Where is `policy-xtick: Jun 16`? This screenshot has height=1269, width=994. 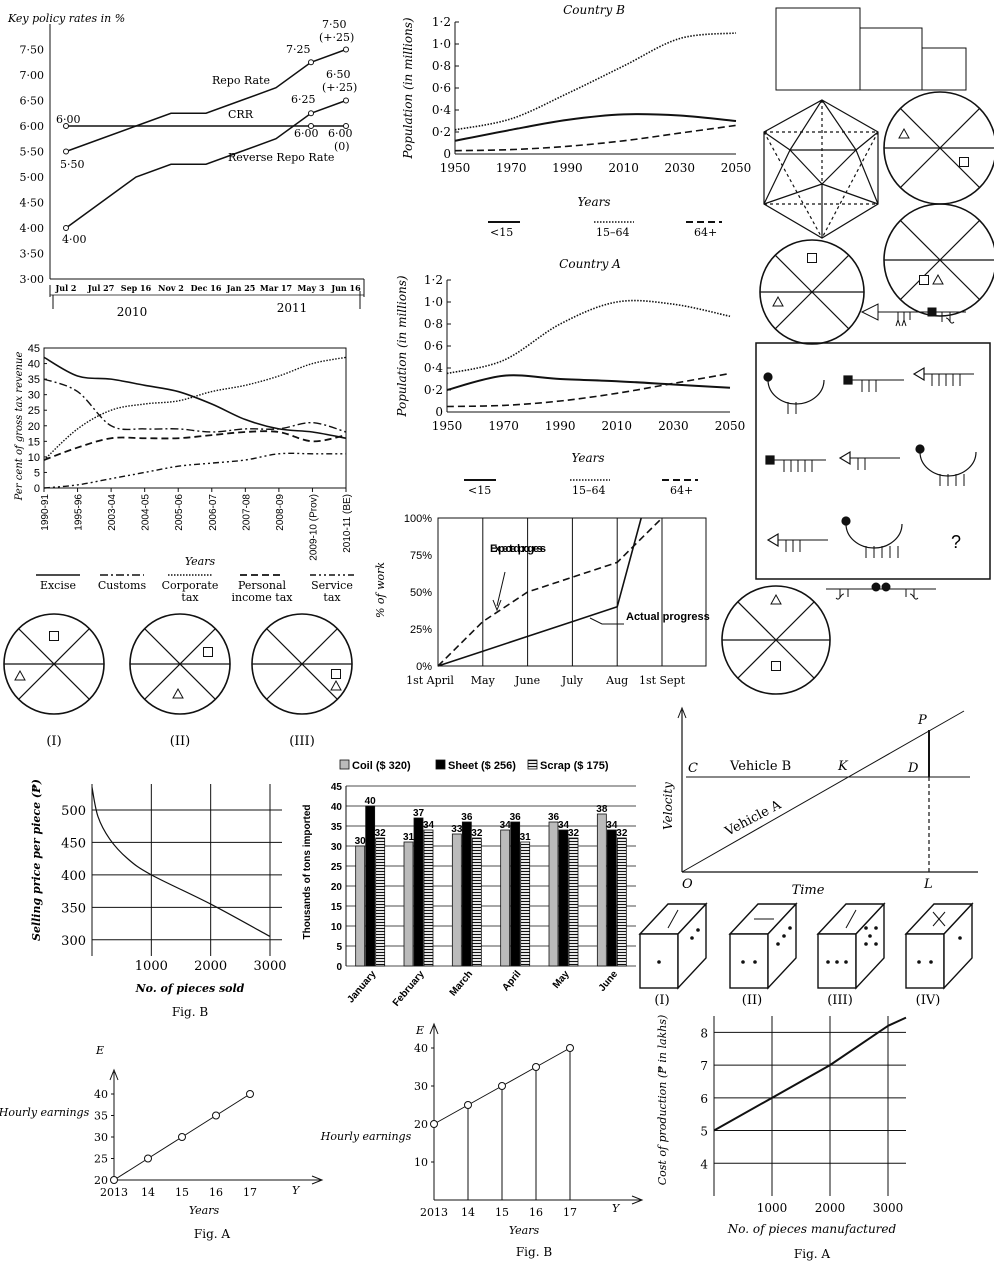 policy-xtick: Jun 16 is located at coordinates (345, 288).